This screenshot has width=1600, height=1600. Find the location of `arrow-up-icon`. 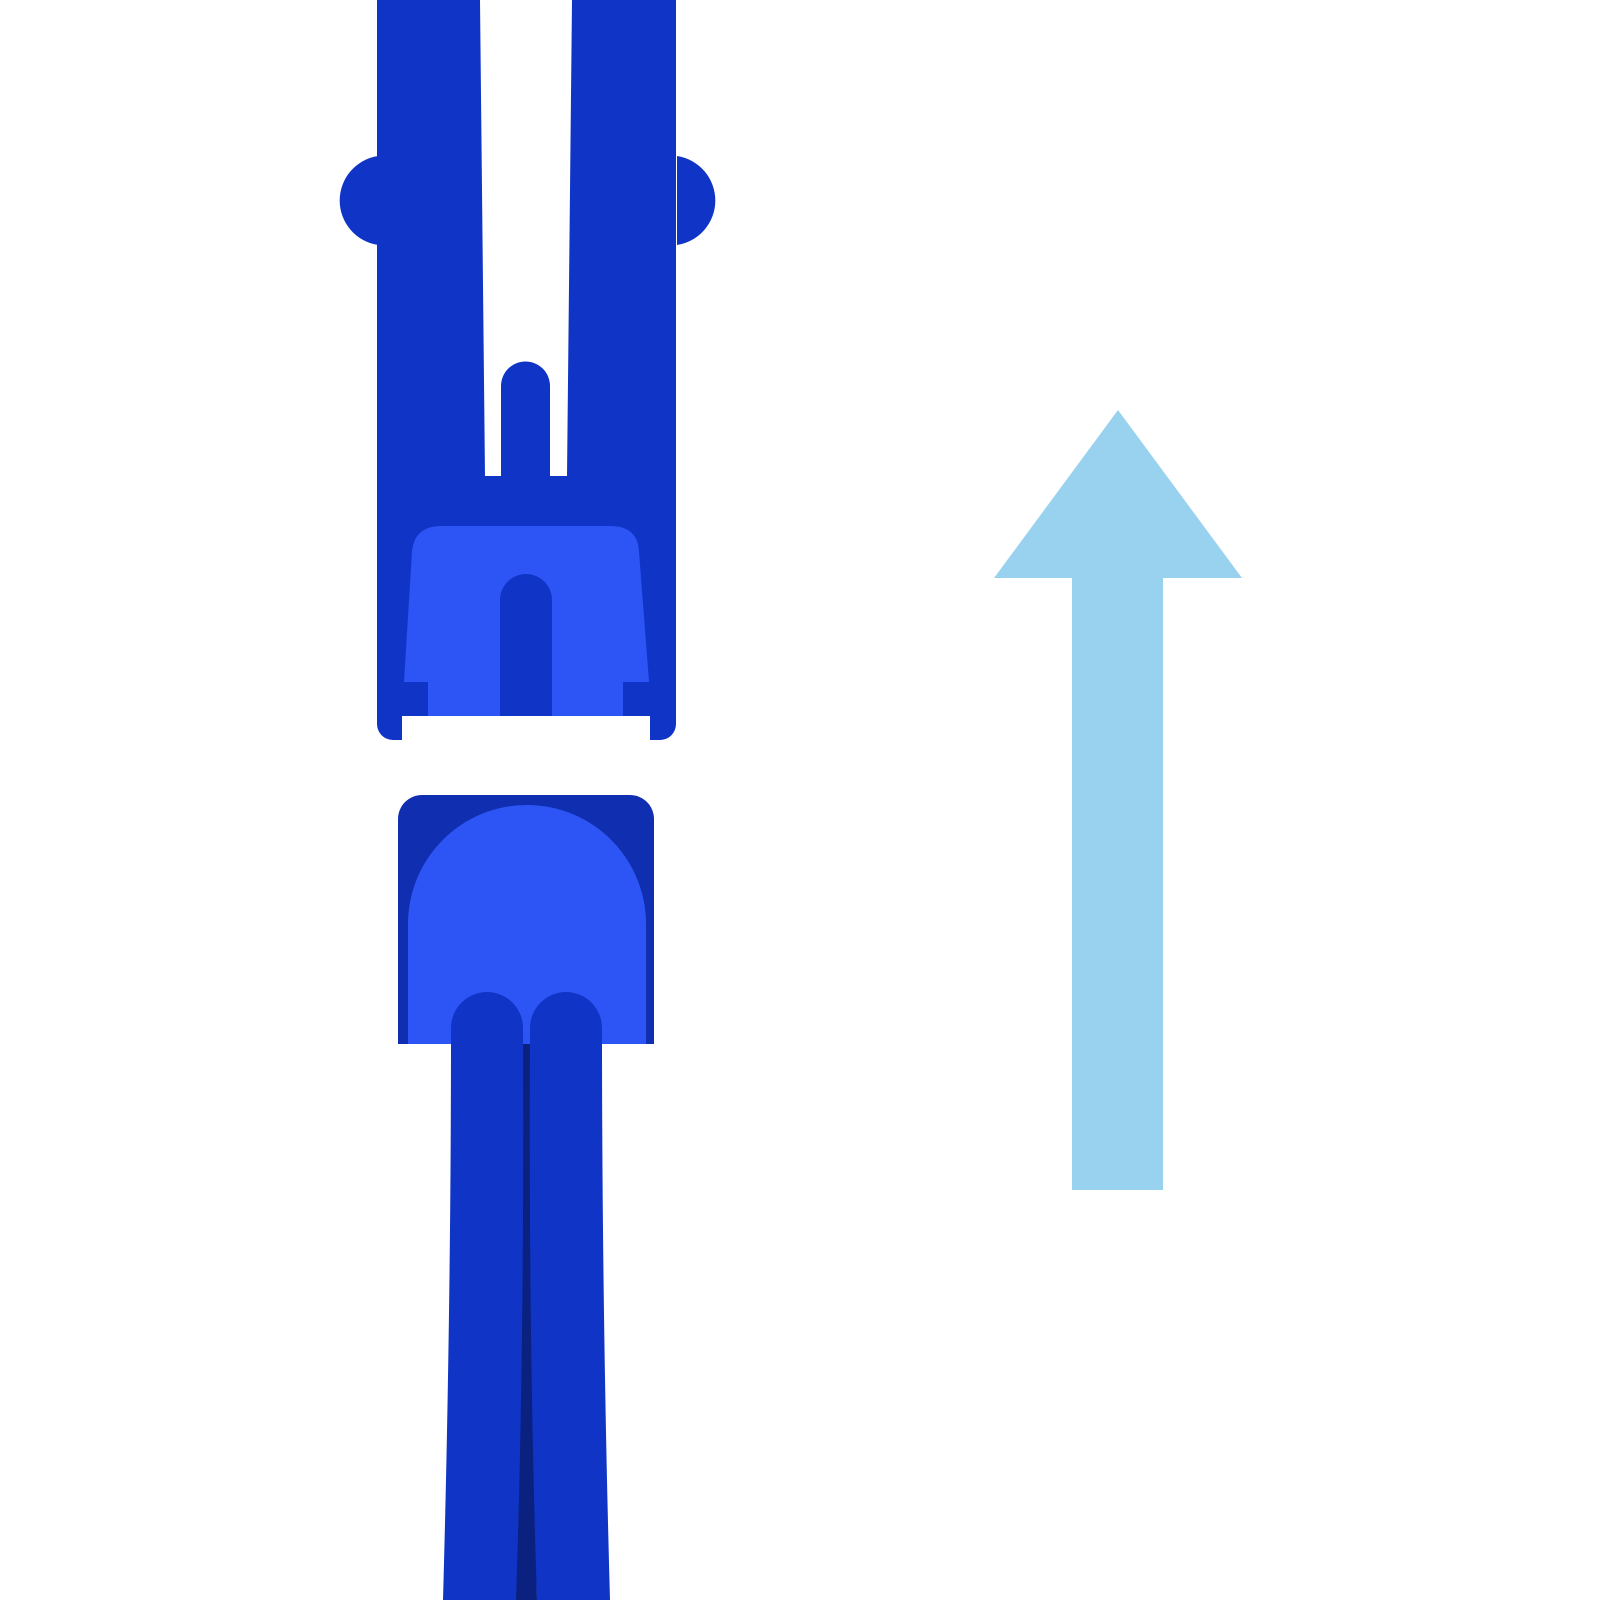

arrow-up-icon is located at coordinates (1118, 800).